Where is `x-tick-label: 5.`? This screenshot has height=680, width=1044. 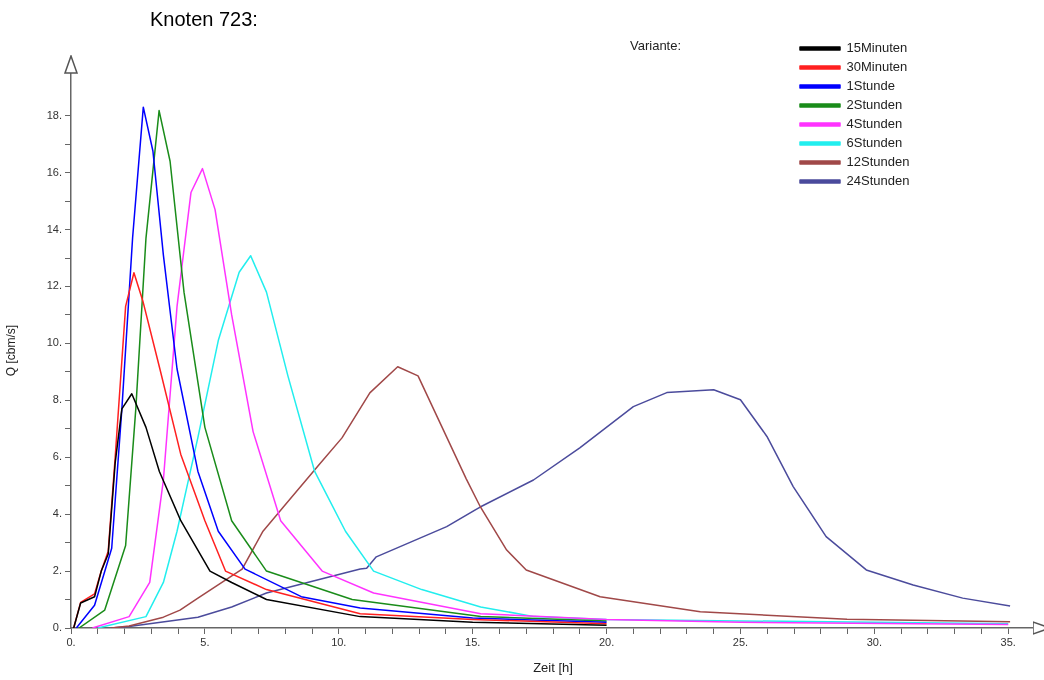 x-tick-label: 5. is located at coordinates (205, 641).